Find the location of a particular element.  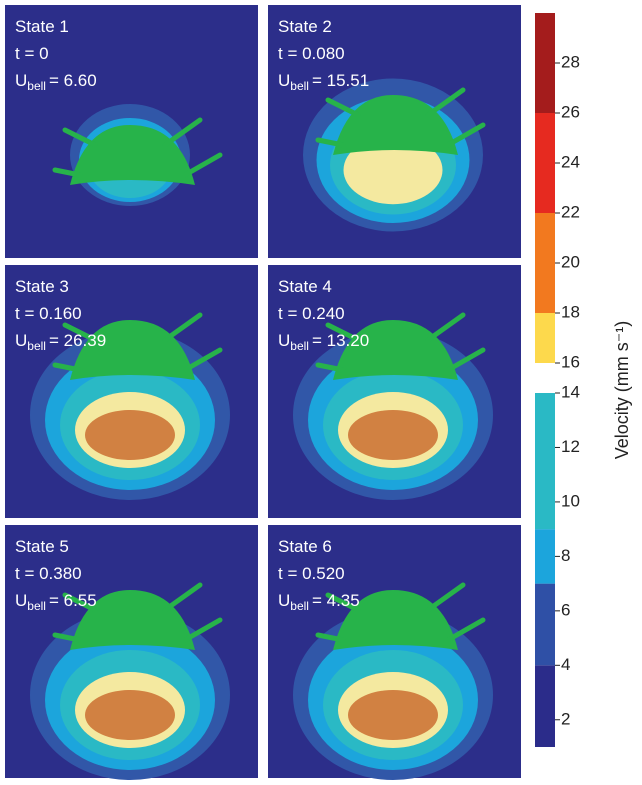

state-label: State 1 is located at coordinates (42, 26).